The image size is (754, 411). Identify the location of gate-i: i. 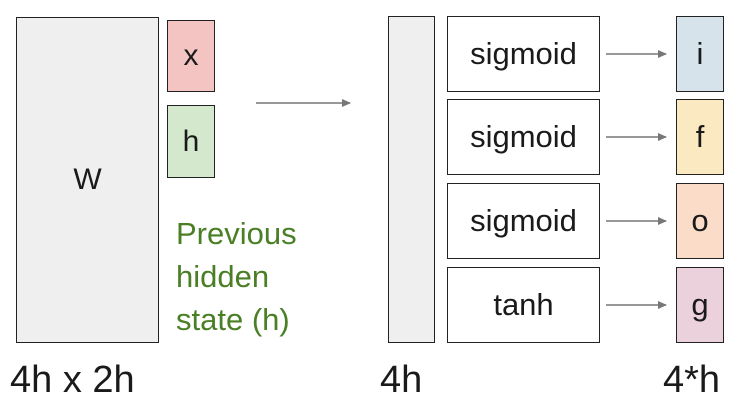
(700, 54).